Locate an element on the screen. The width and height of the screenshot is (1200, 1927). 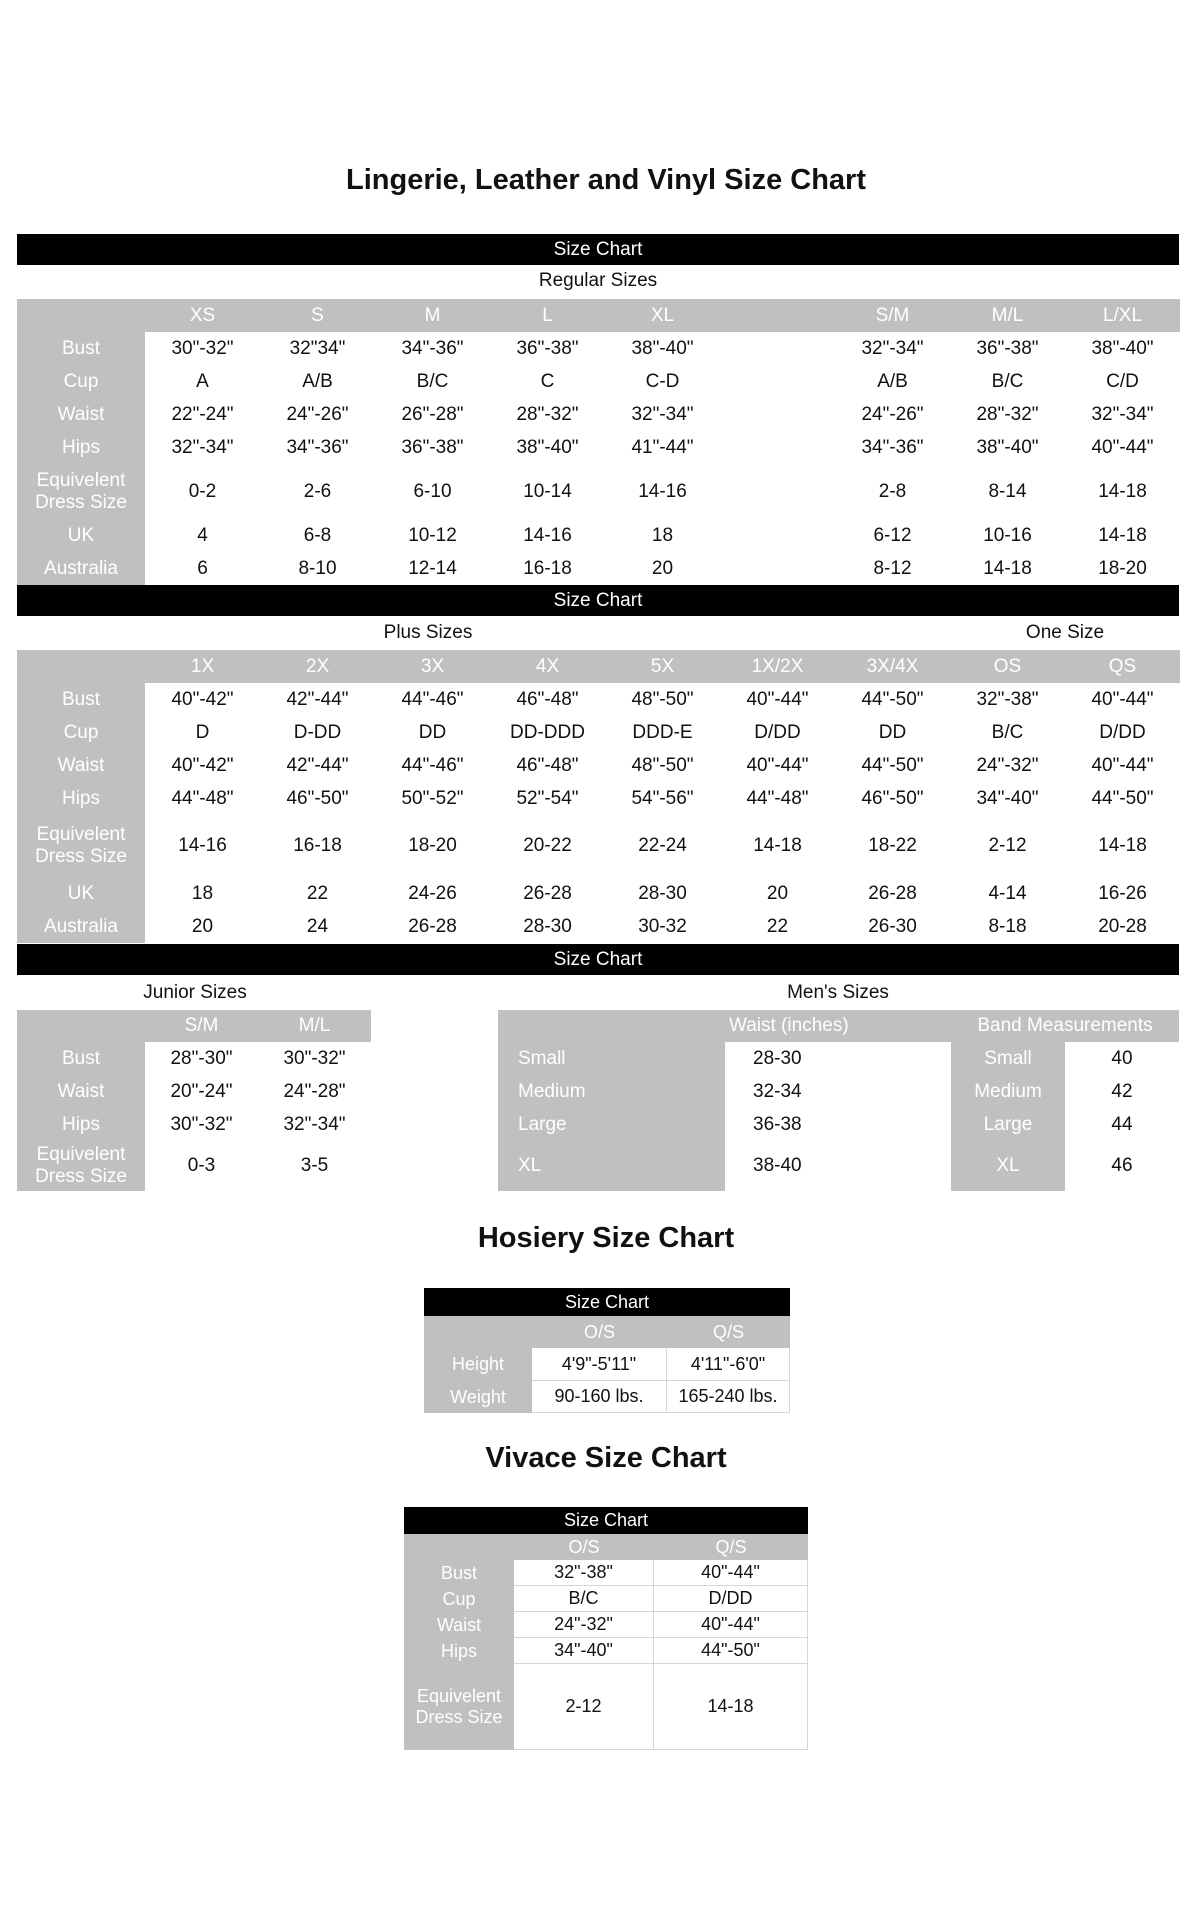
size-value: 26-28 is located at coordinates (892, 894).